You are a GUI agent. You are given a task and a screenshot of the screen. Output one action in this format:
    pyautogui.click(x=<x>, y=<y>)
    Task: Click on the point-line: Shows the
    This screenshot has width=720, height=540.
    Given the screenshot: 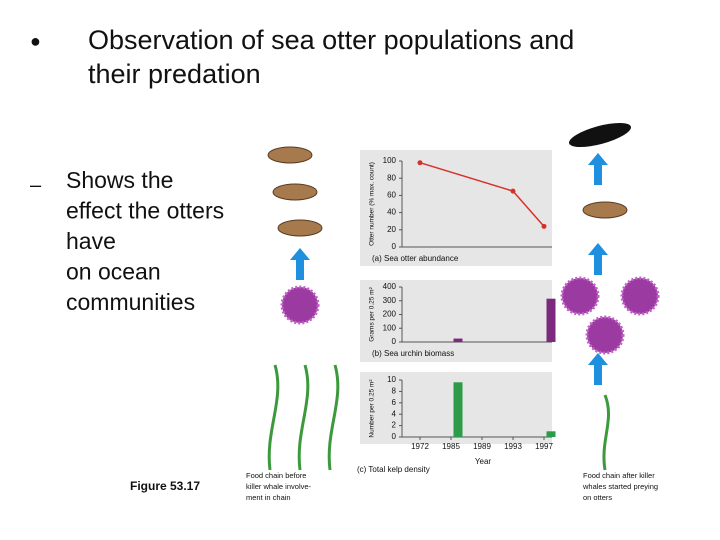 What is the action you would take?
    pyautogui.click(x=119, y=180)
    